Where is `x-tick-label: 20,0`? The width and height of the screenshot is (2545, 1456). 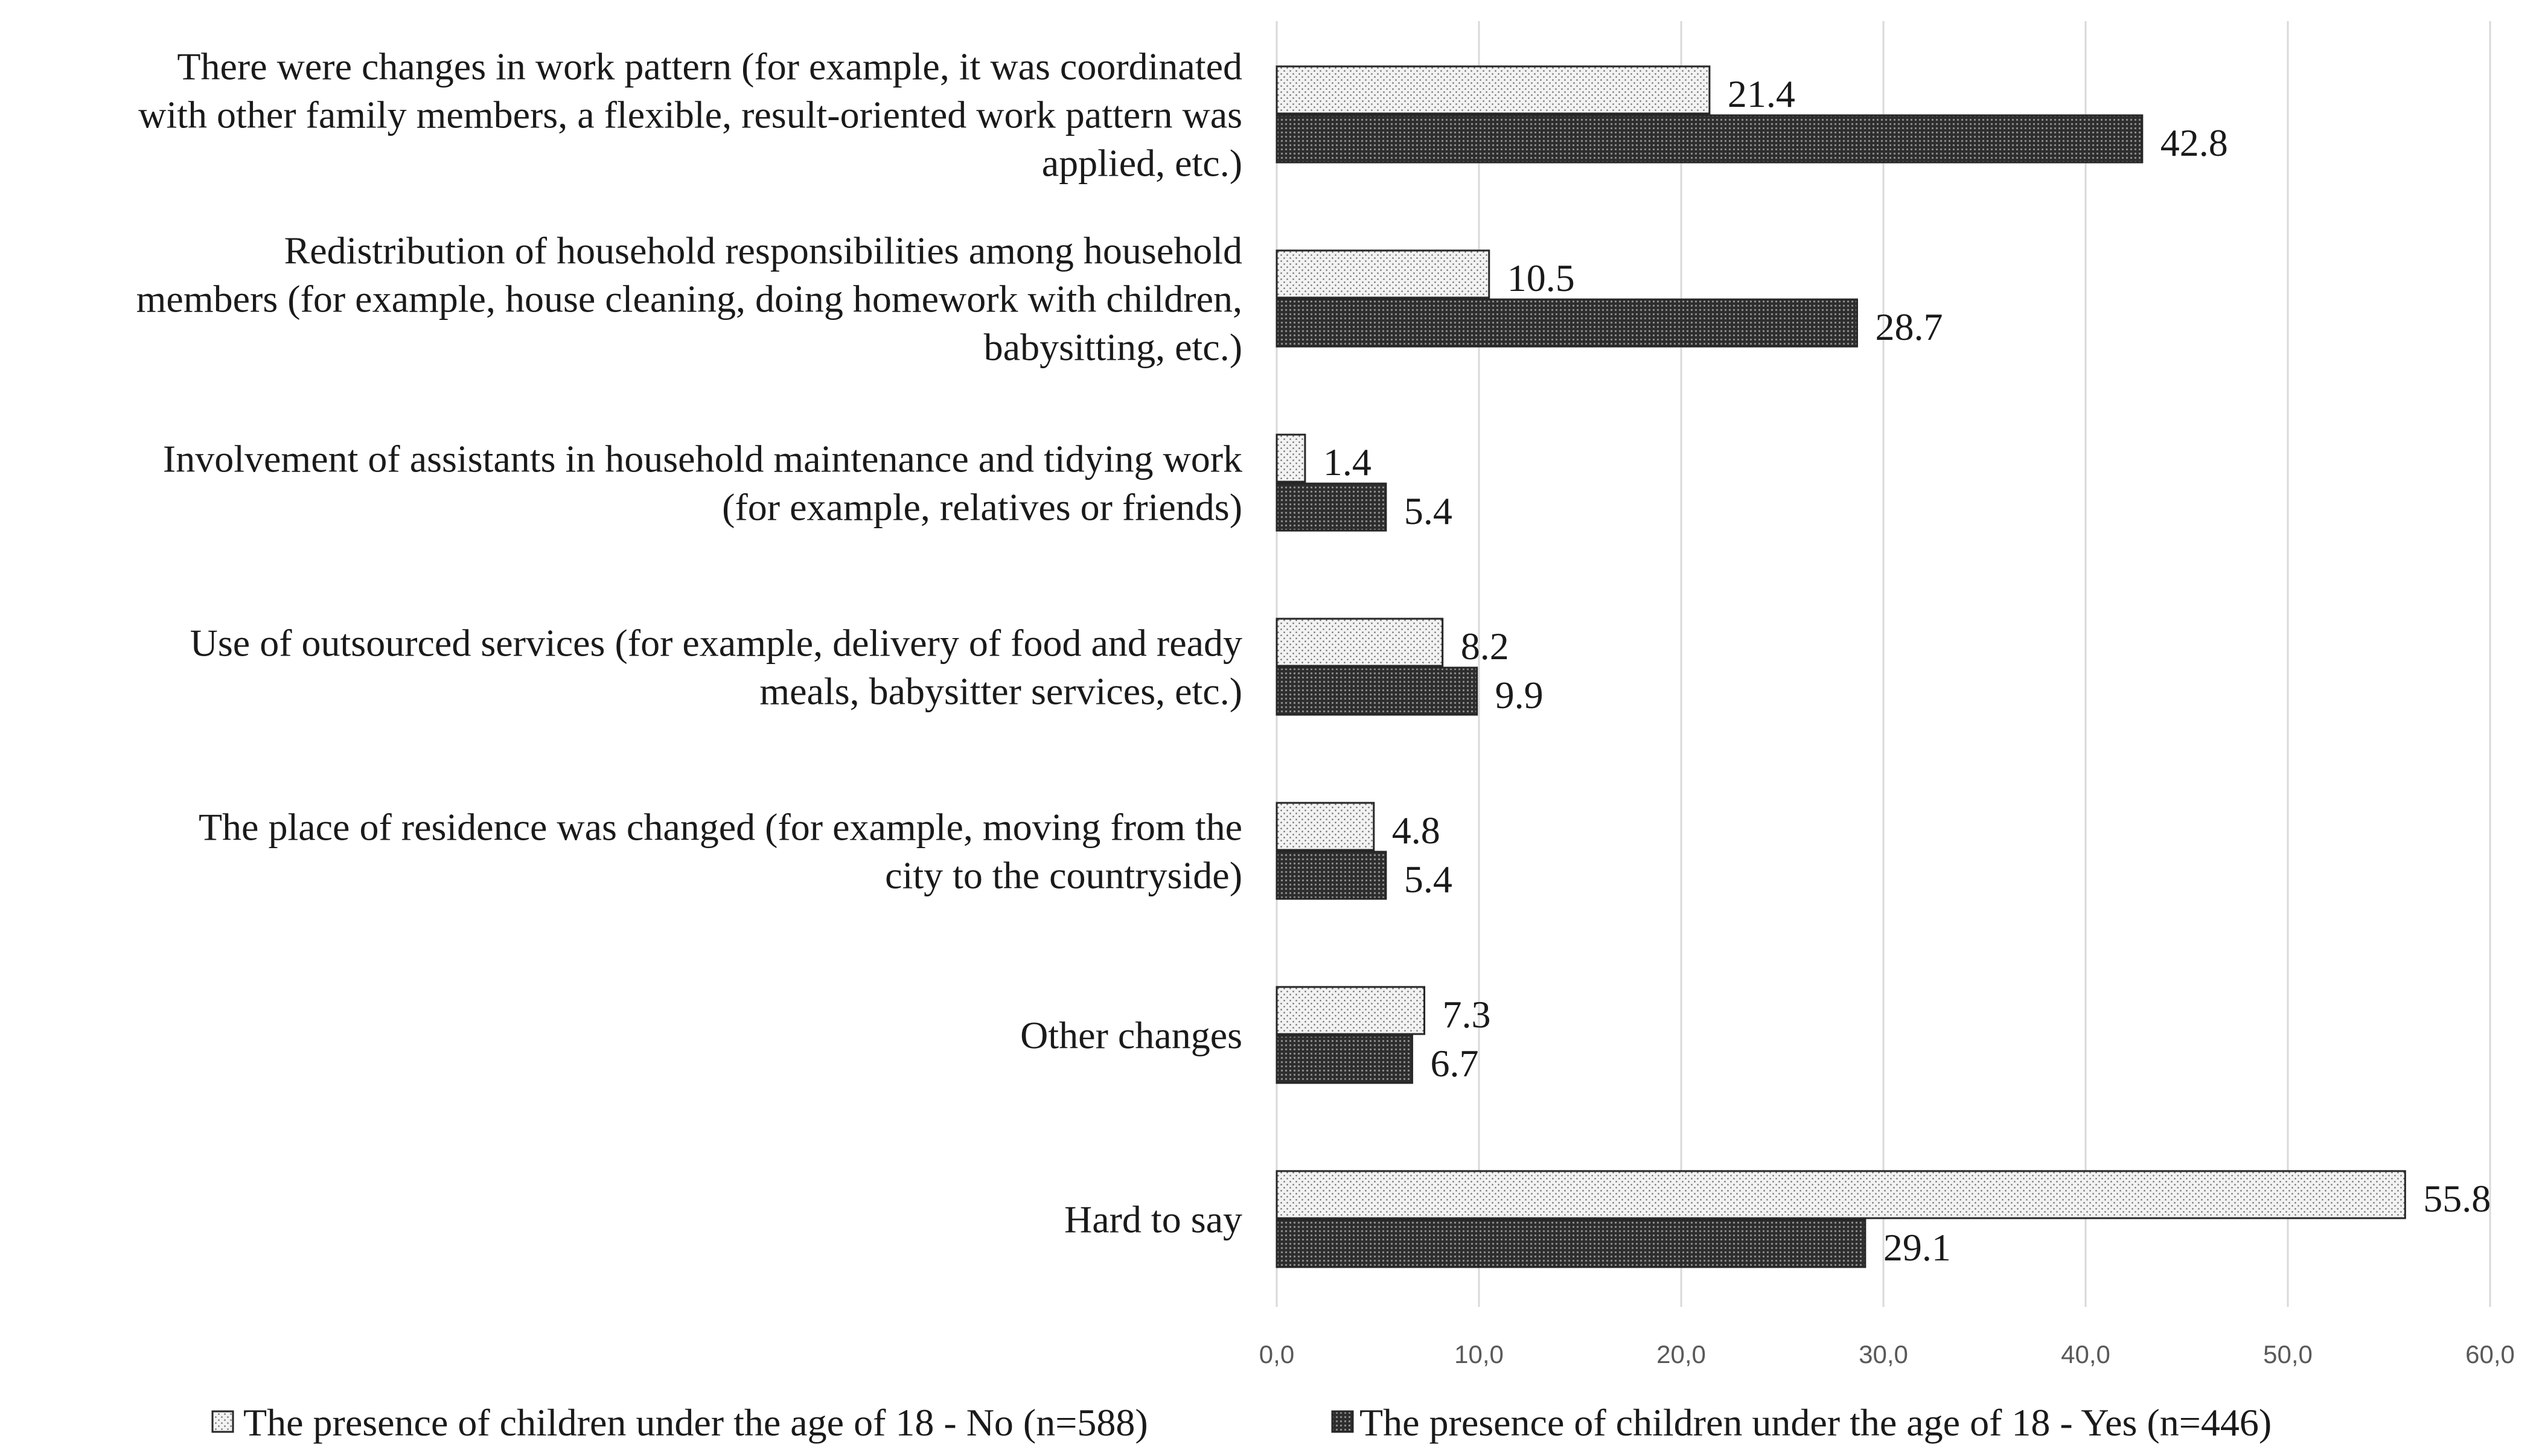
x-tick-label: 20,0 is located at coordinates (1681, 1354).